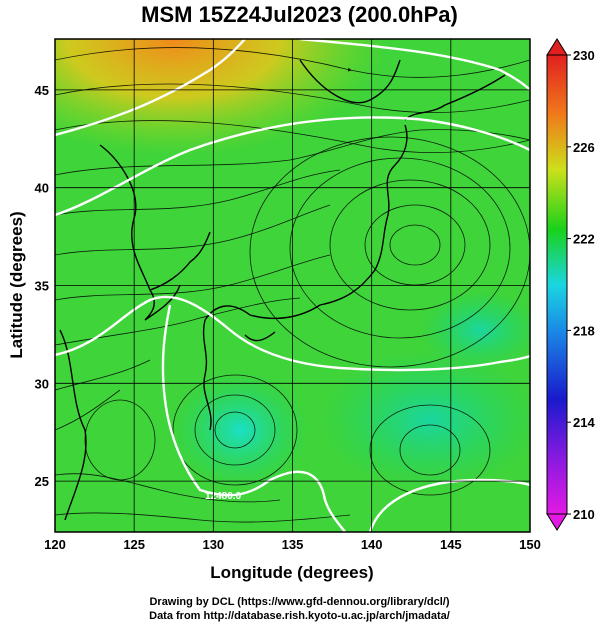 This screenshot has height=625, width=599. I want to click on x-tick-label: 145, so click(451, 544).